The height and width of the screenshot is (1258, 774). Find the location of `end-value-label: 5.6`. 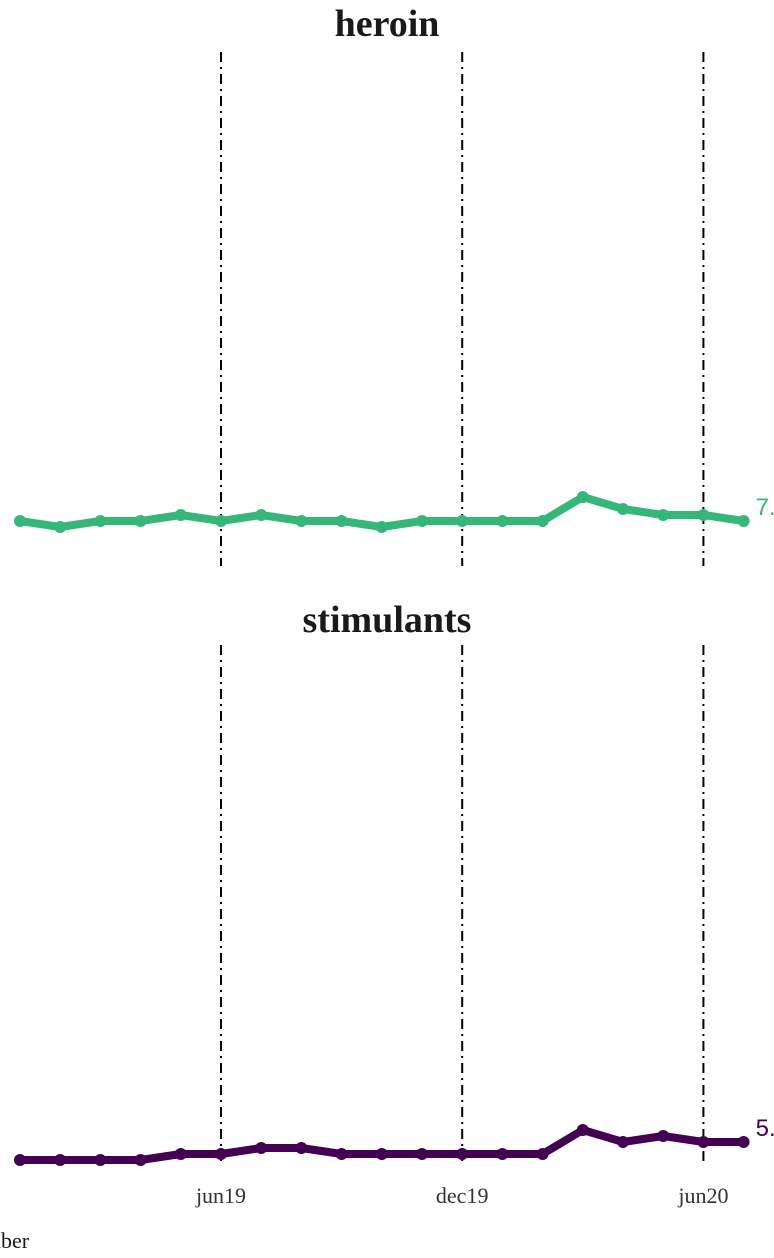

end-value-label: 5.6 is located at coordinates (765, 1128).